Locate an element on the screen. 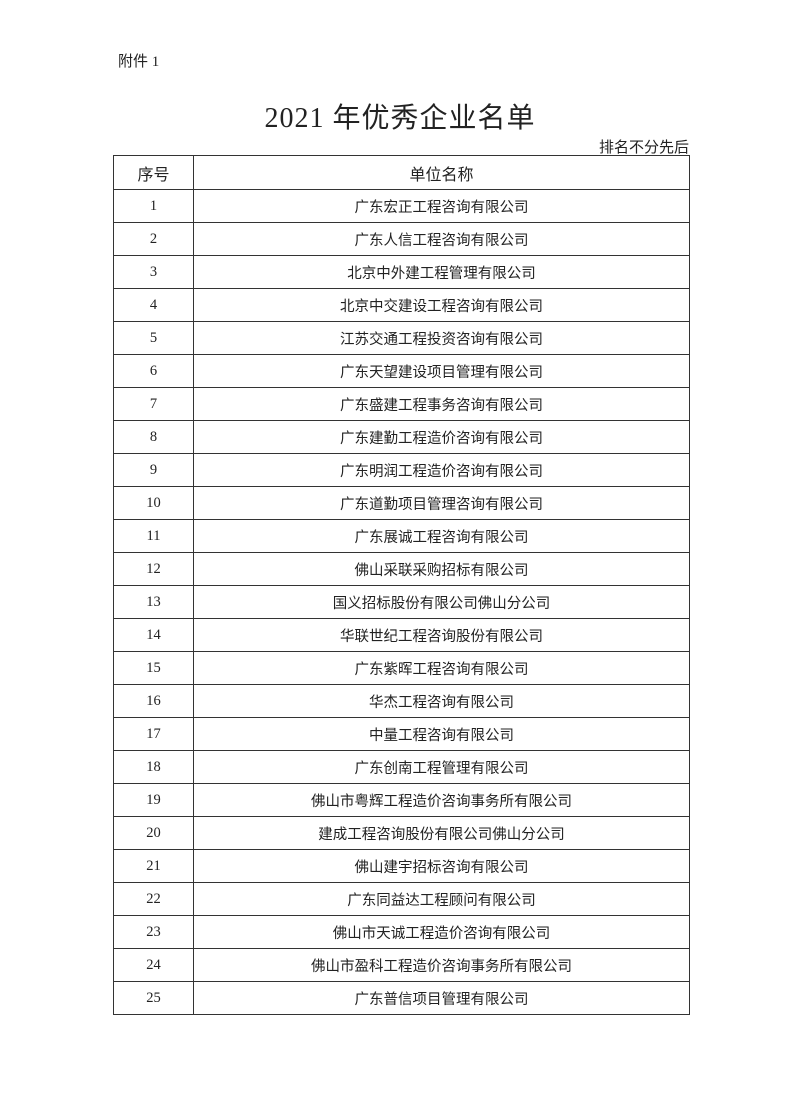 This screenshot has width=800, height=1111. row-index: 23 is located at coordinates (153, 932).